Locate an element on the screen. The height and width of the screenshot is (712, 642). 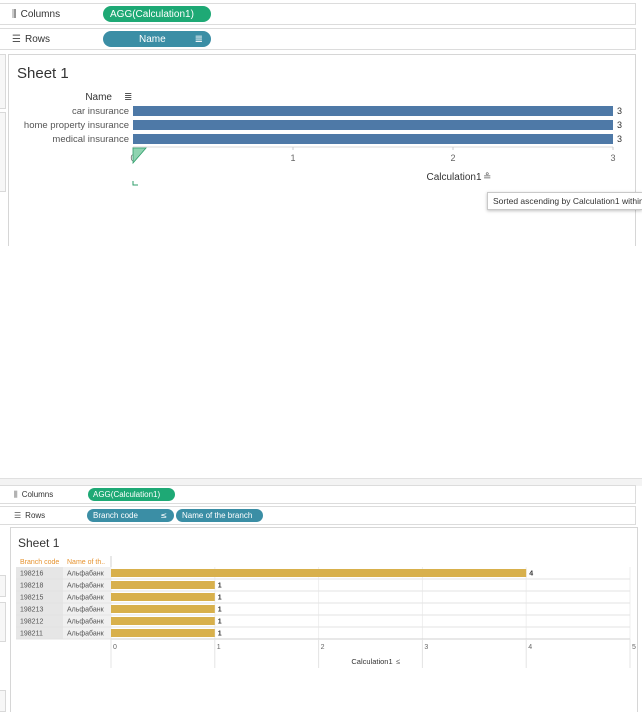
row-header-name: Name is located at coordinates (98, 97).